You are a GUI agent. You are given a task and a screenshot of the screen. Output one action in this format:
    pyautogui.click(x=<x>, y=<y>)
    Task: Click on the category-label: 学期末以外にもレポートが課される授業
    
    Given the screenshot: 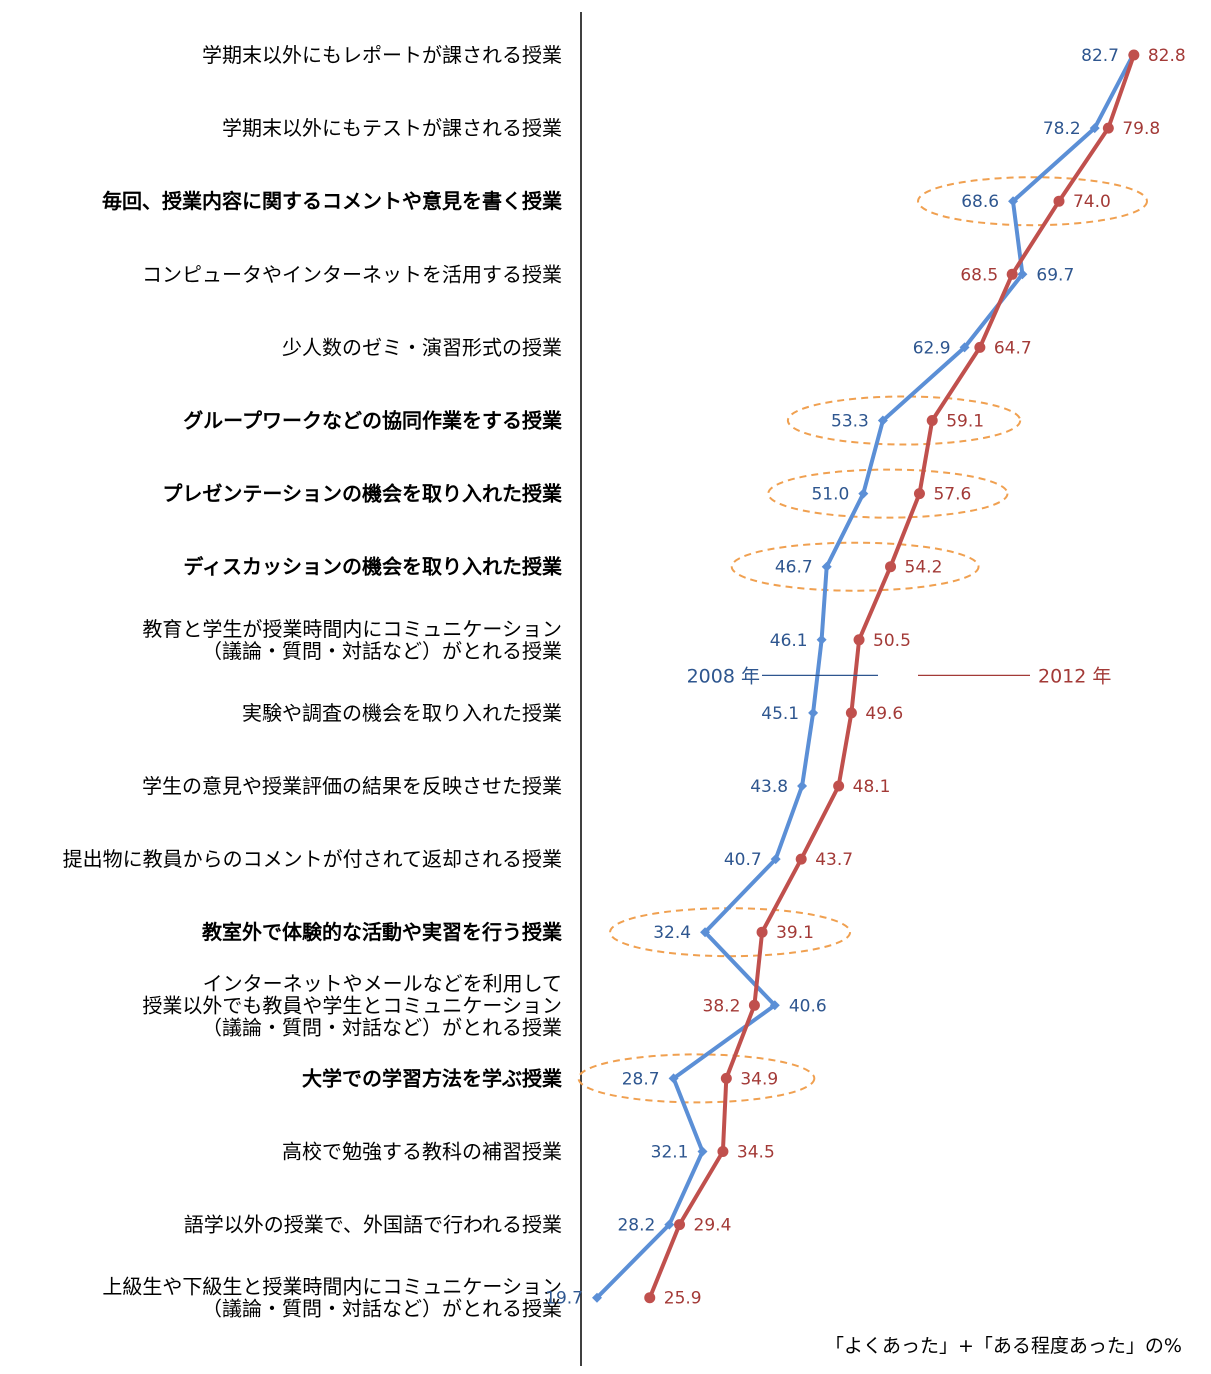 What is the action you would take?
    pyautogui.click(x=382, y=55)
    